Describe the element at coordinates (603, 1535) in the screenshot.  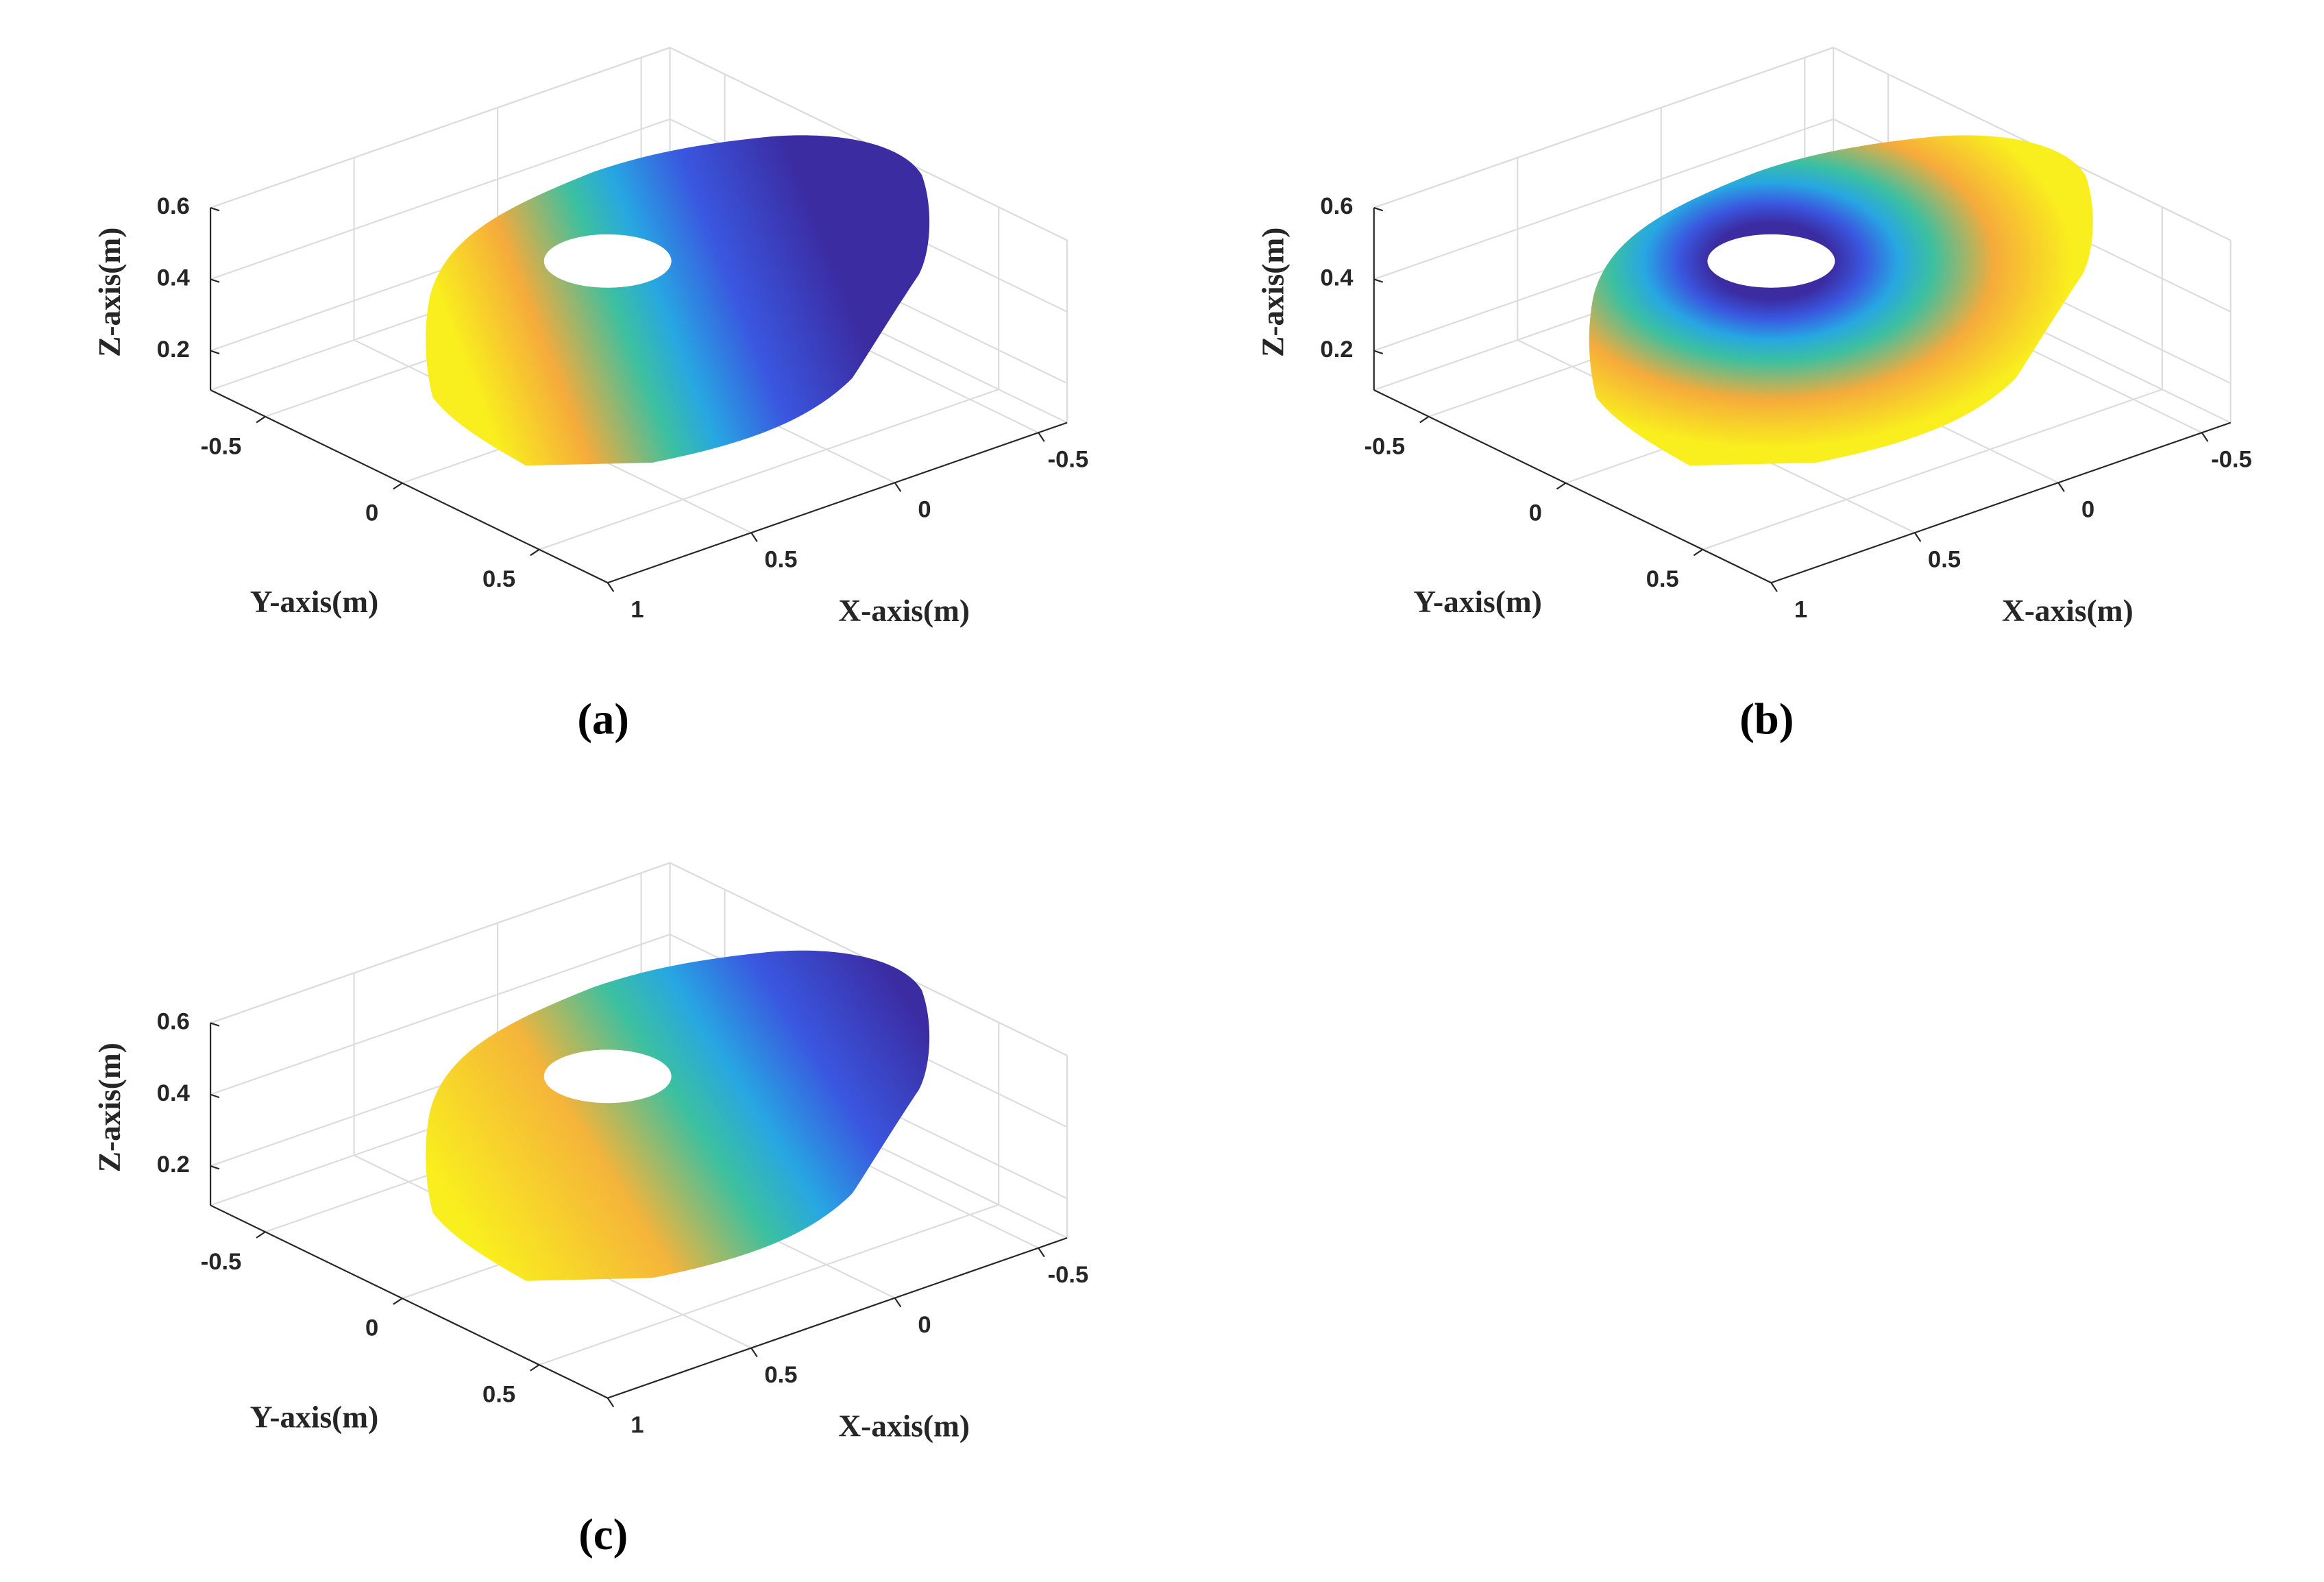
I see `panel-label: (c)` at that location.